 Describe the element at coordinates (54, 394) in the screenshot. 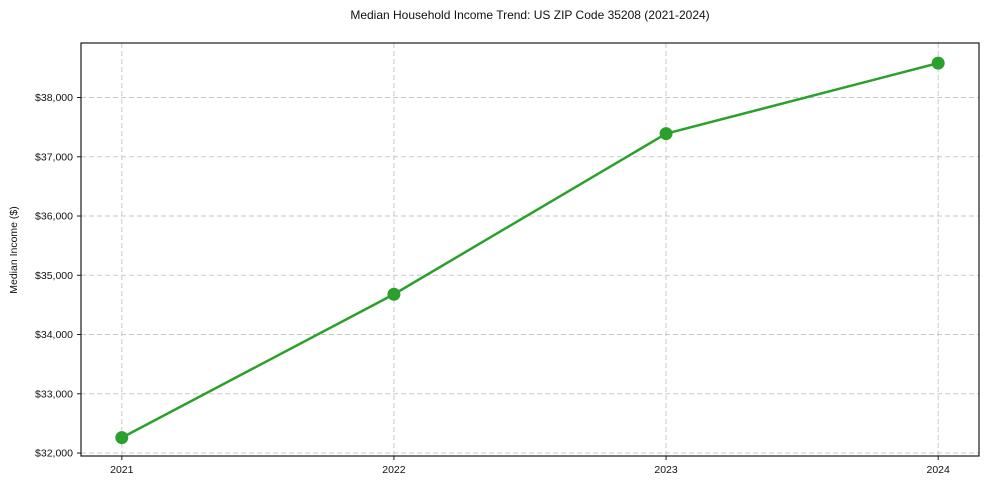

I see `y-tick-label: $33,000` at that location.